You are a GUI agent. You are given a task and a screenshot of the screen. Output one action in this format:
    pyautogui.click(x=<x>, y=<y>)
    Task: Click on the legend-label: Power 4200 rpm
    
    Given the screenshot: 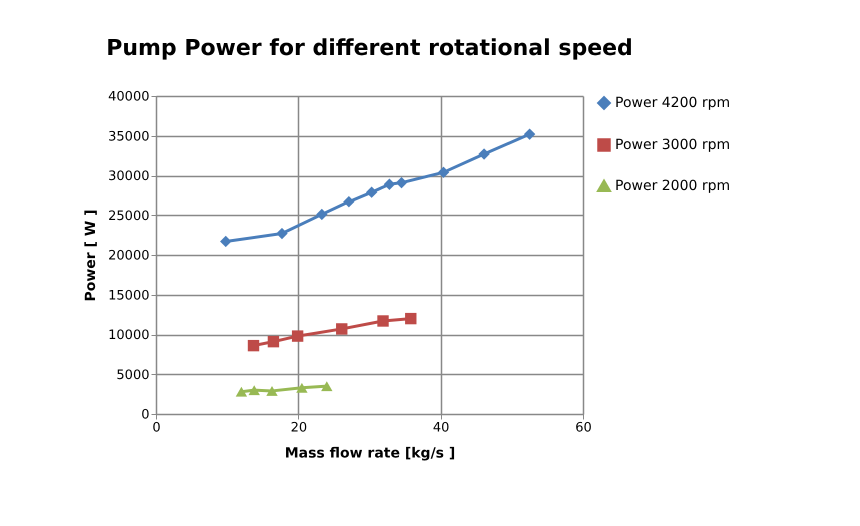 What is the action you would take?
    pyautogui.click(x=672, y=103)
    